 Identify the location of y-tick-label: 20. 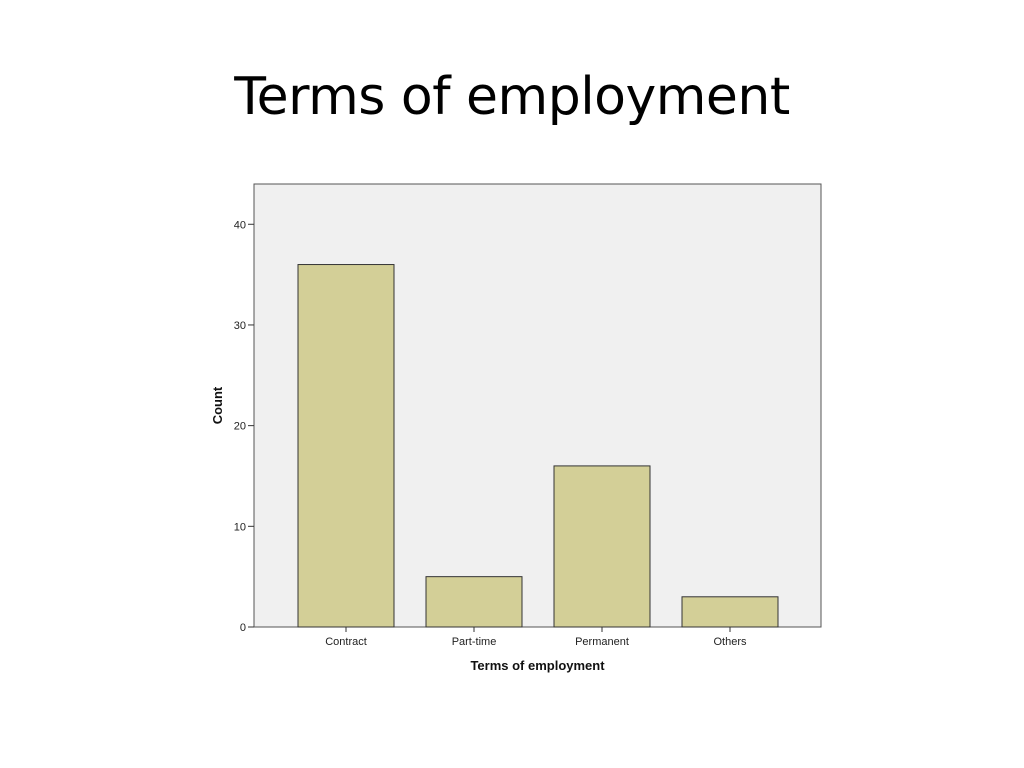
(240, 427).